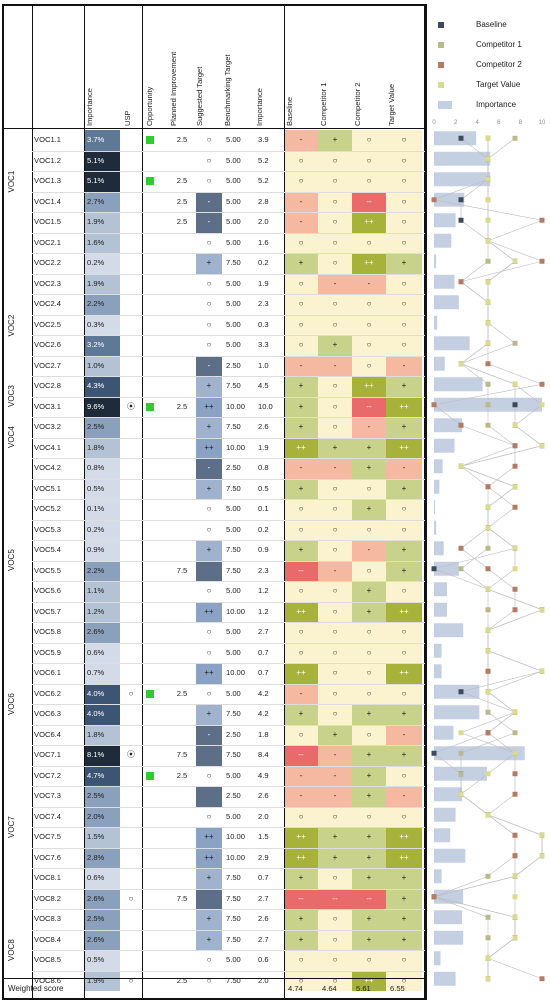  Describe the element at coordinates (102, 693) in the screenshot. I see `importance-cell: 4.0%` at that location.